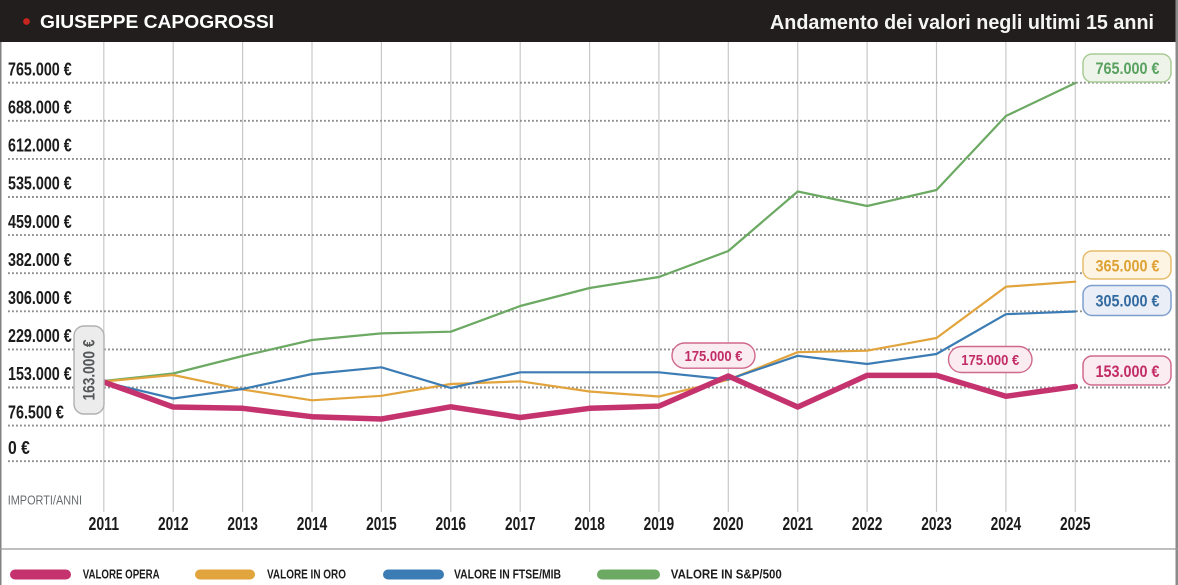 The width and height of the screenshot is (1178, 585). What do you see at coordinates (40, 298) in the screenshot?
I see `svg-text: 306.000 €` at bounding box center [40, 298].